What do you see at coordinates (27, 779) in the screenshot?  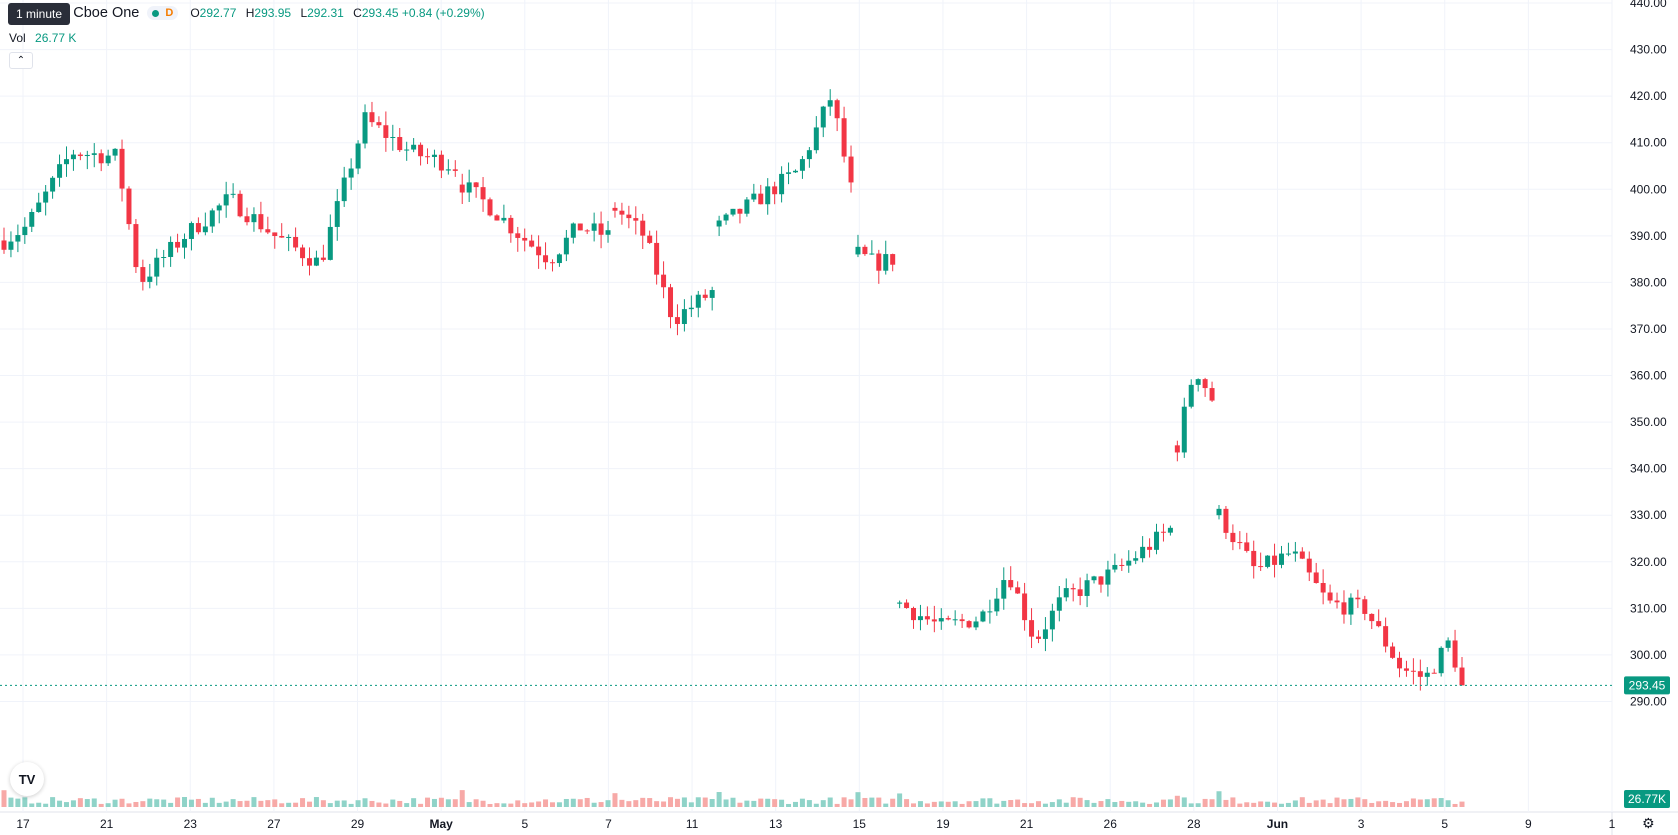 I see `tradingview-logo-icon: TV` at bounding box center [27, 779].